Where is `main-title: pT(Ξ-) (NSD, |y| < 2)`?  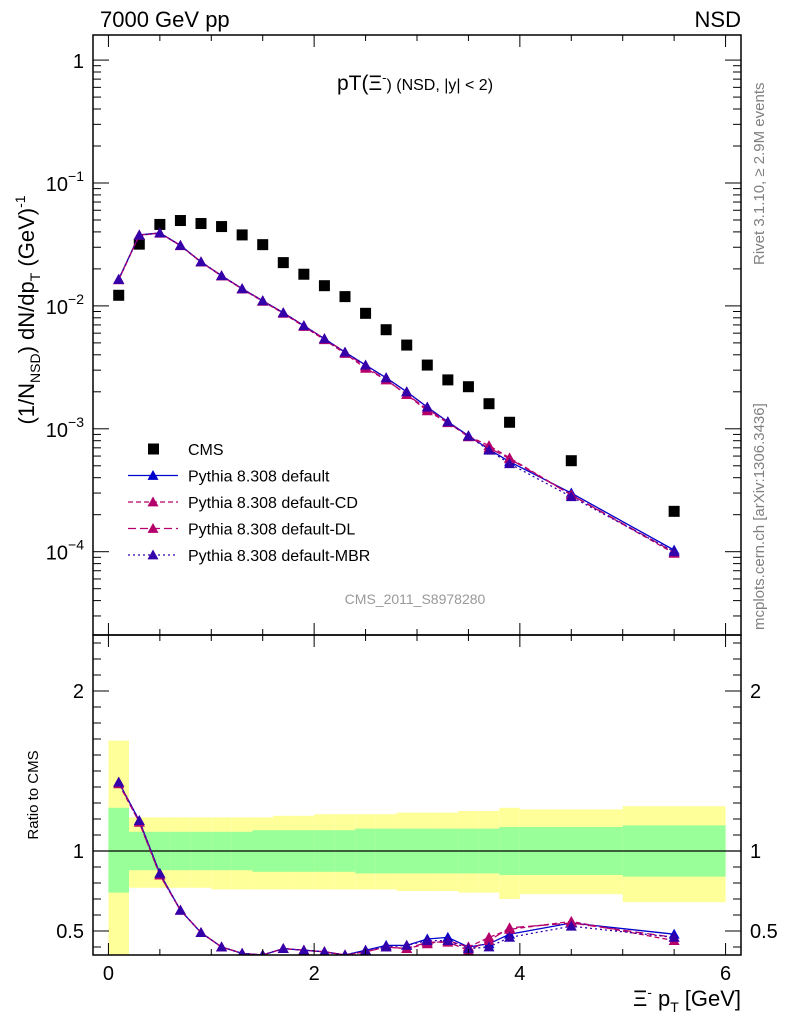
main-title: pT(Ξ-) (NSD, |y| < 2) is located at coordinates (415, 82).